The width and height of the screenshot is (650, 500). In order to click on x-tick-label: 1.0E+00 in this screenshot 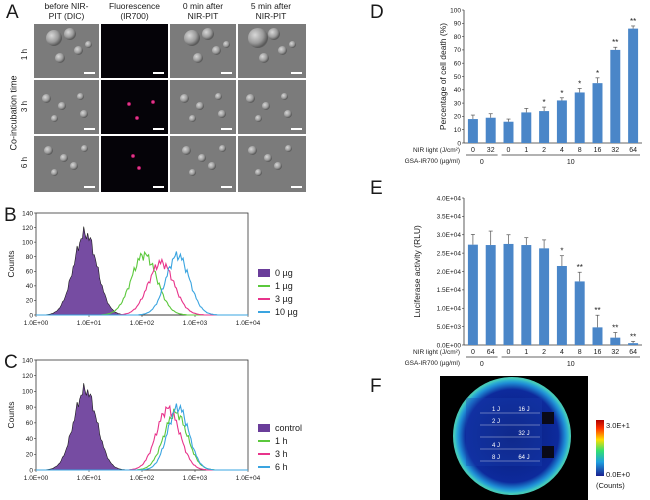, I will do `click(36, 323)`.